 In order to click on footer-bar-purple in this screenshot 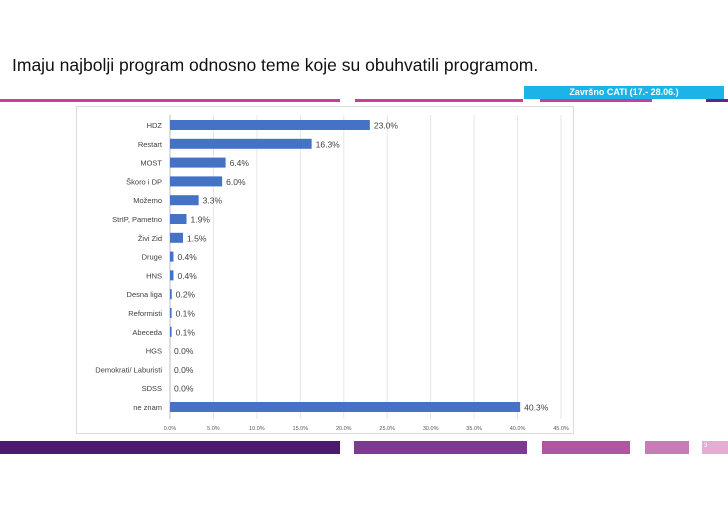, I will do `click(440, 447)`.